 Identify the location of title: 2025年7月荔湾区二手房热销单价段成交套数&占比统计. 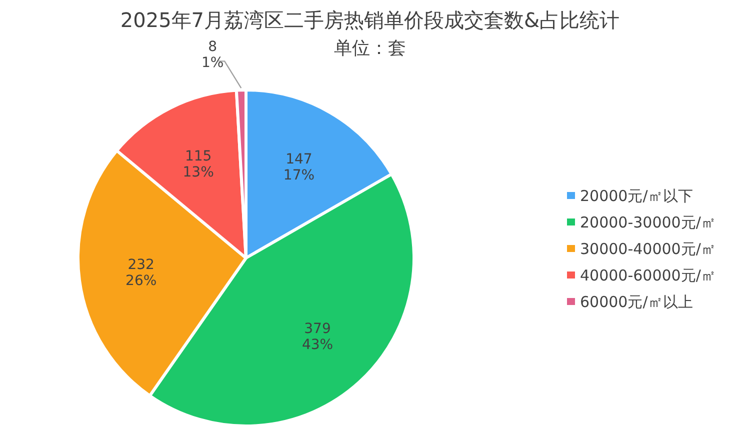
(370, 20).